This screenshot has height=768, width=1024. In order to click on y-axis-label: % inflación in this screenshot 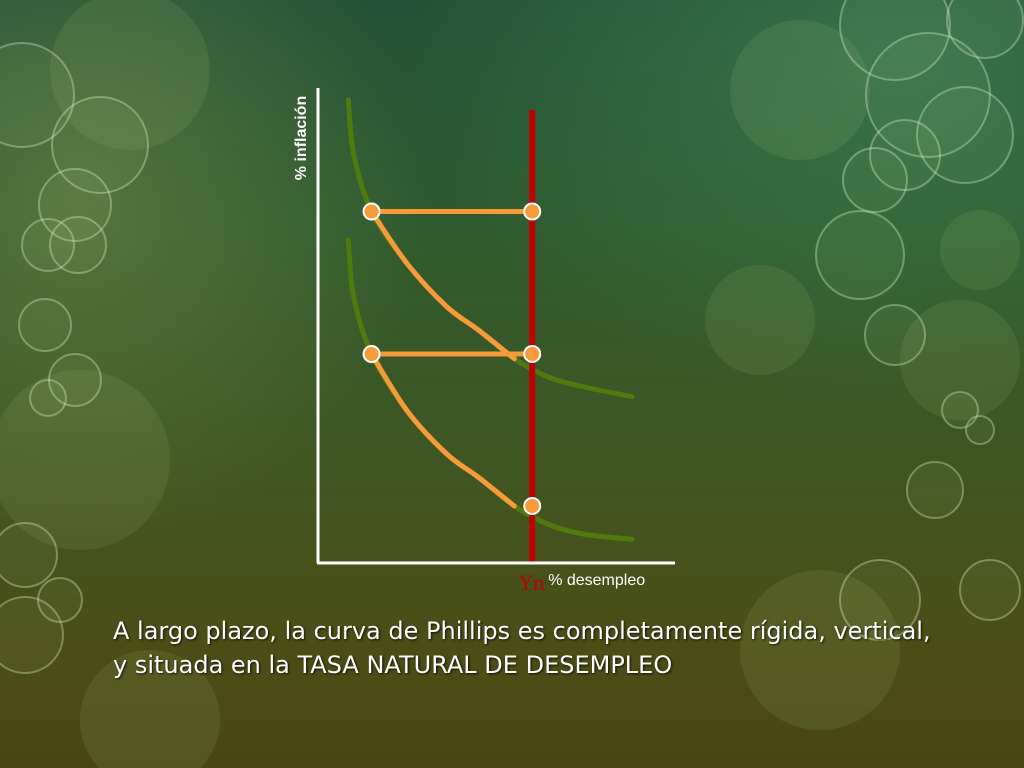, I will do `click(301, 138)`.